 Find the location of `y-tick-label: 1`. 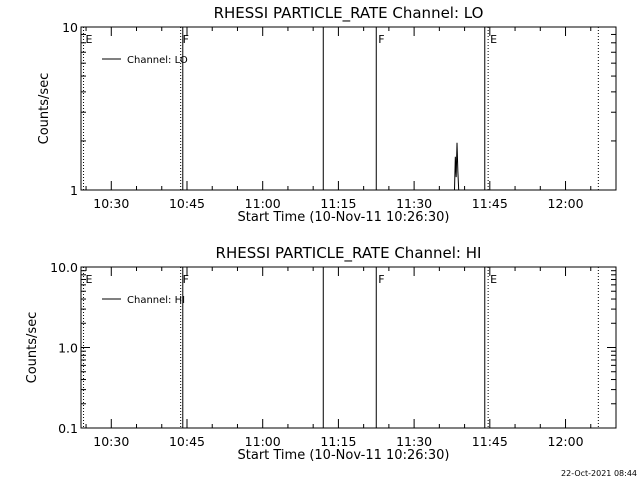

y-tick-label: 1 is located at coordinates (74, 190).